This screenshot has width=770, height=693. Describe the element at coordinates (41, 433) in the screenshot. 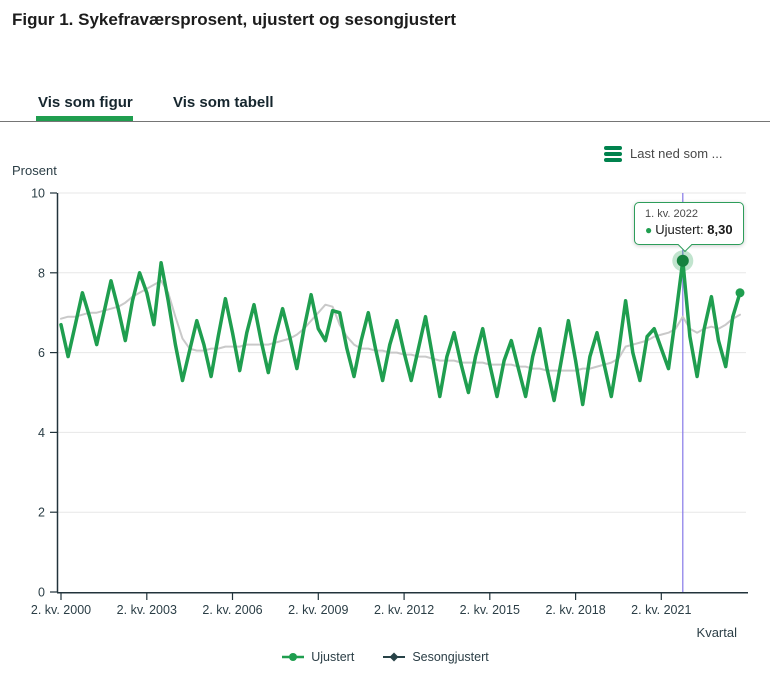

I see `y-axis-tick-label: 4` at that location.